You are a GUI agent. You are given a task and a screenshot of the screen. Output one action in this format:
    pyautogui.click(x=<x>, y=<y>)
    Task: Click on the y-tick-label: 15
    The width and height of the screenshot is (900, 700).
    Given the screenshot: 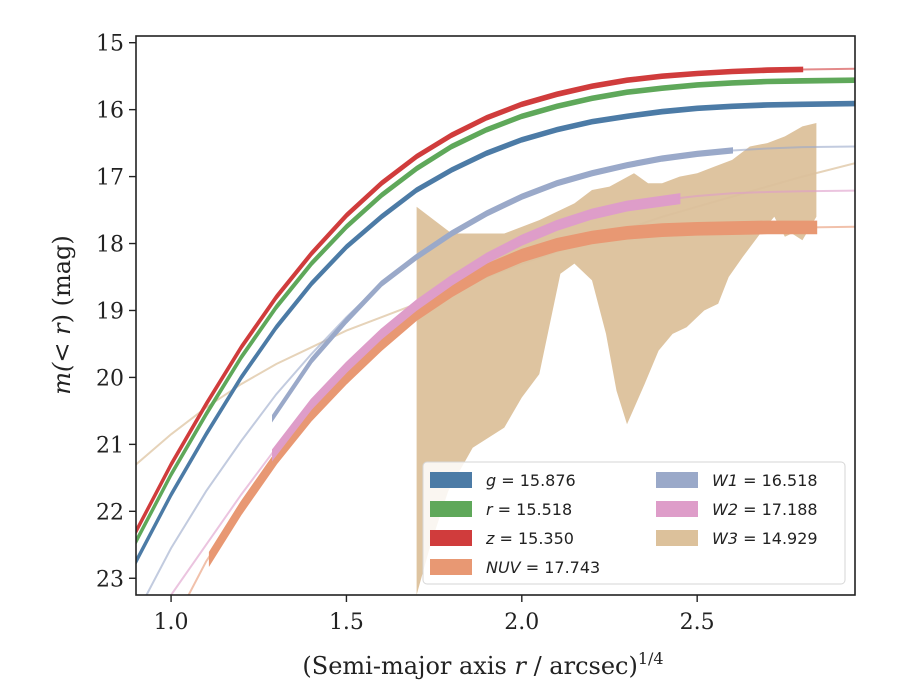 What is the action you would take?
    pyautogui.click(x=110, y=44)
    